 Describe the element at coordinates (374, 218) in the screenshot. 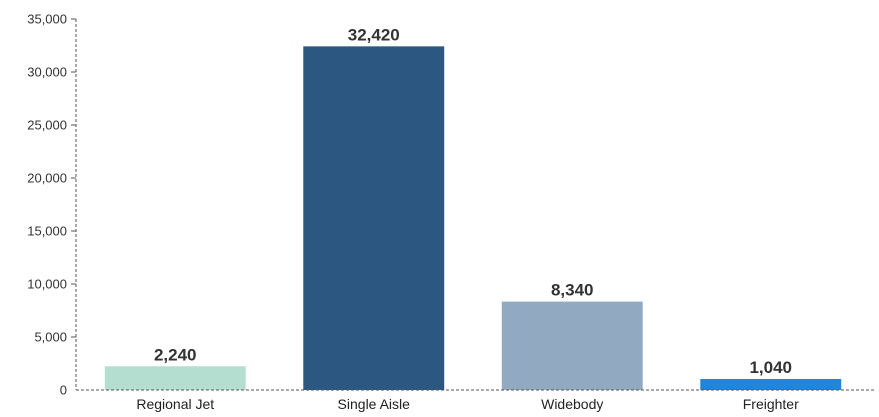

I see `bar-single-aisle` at that location.